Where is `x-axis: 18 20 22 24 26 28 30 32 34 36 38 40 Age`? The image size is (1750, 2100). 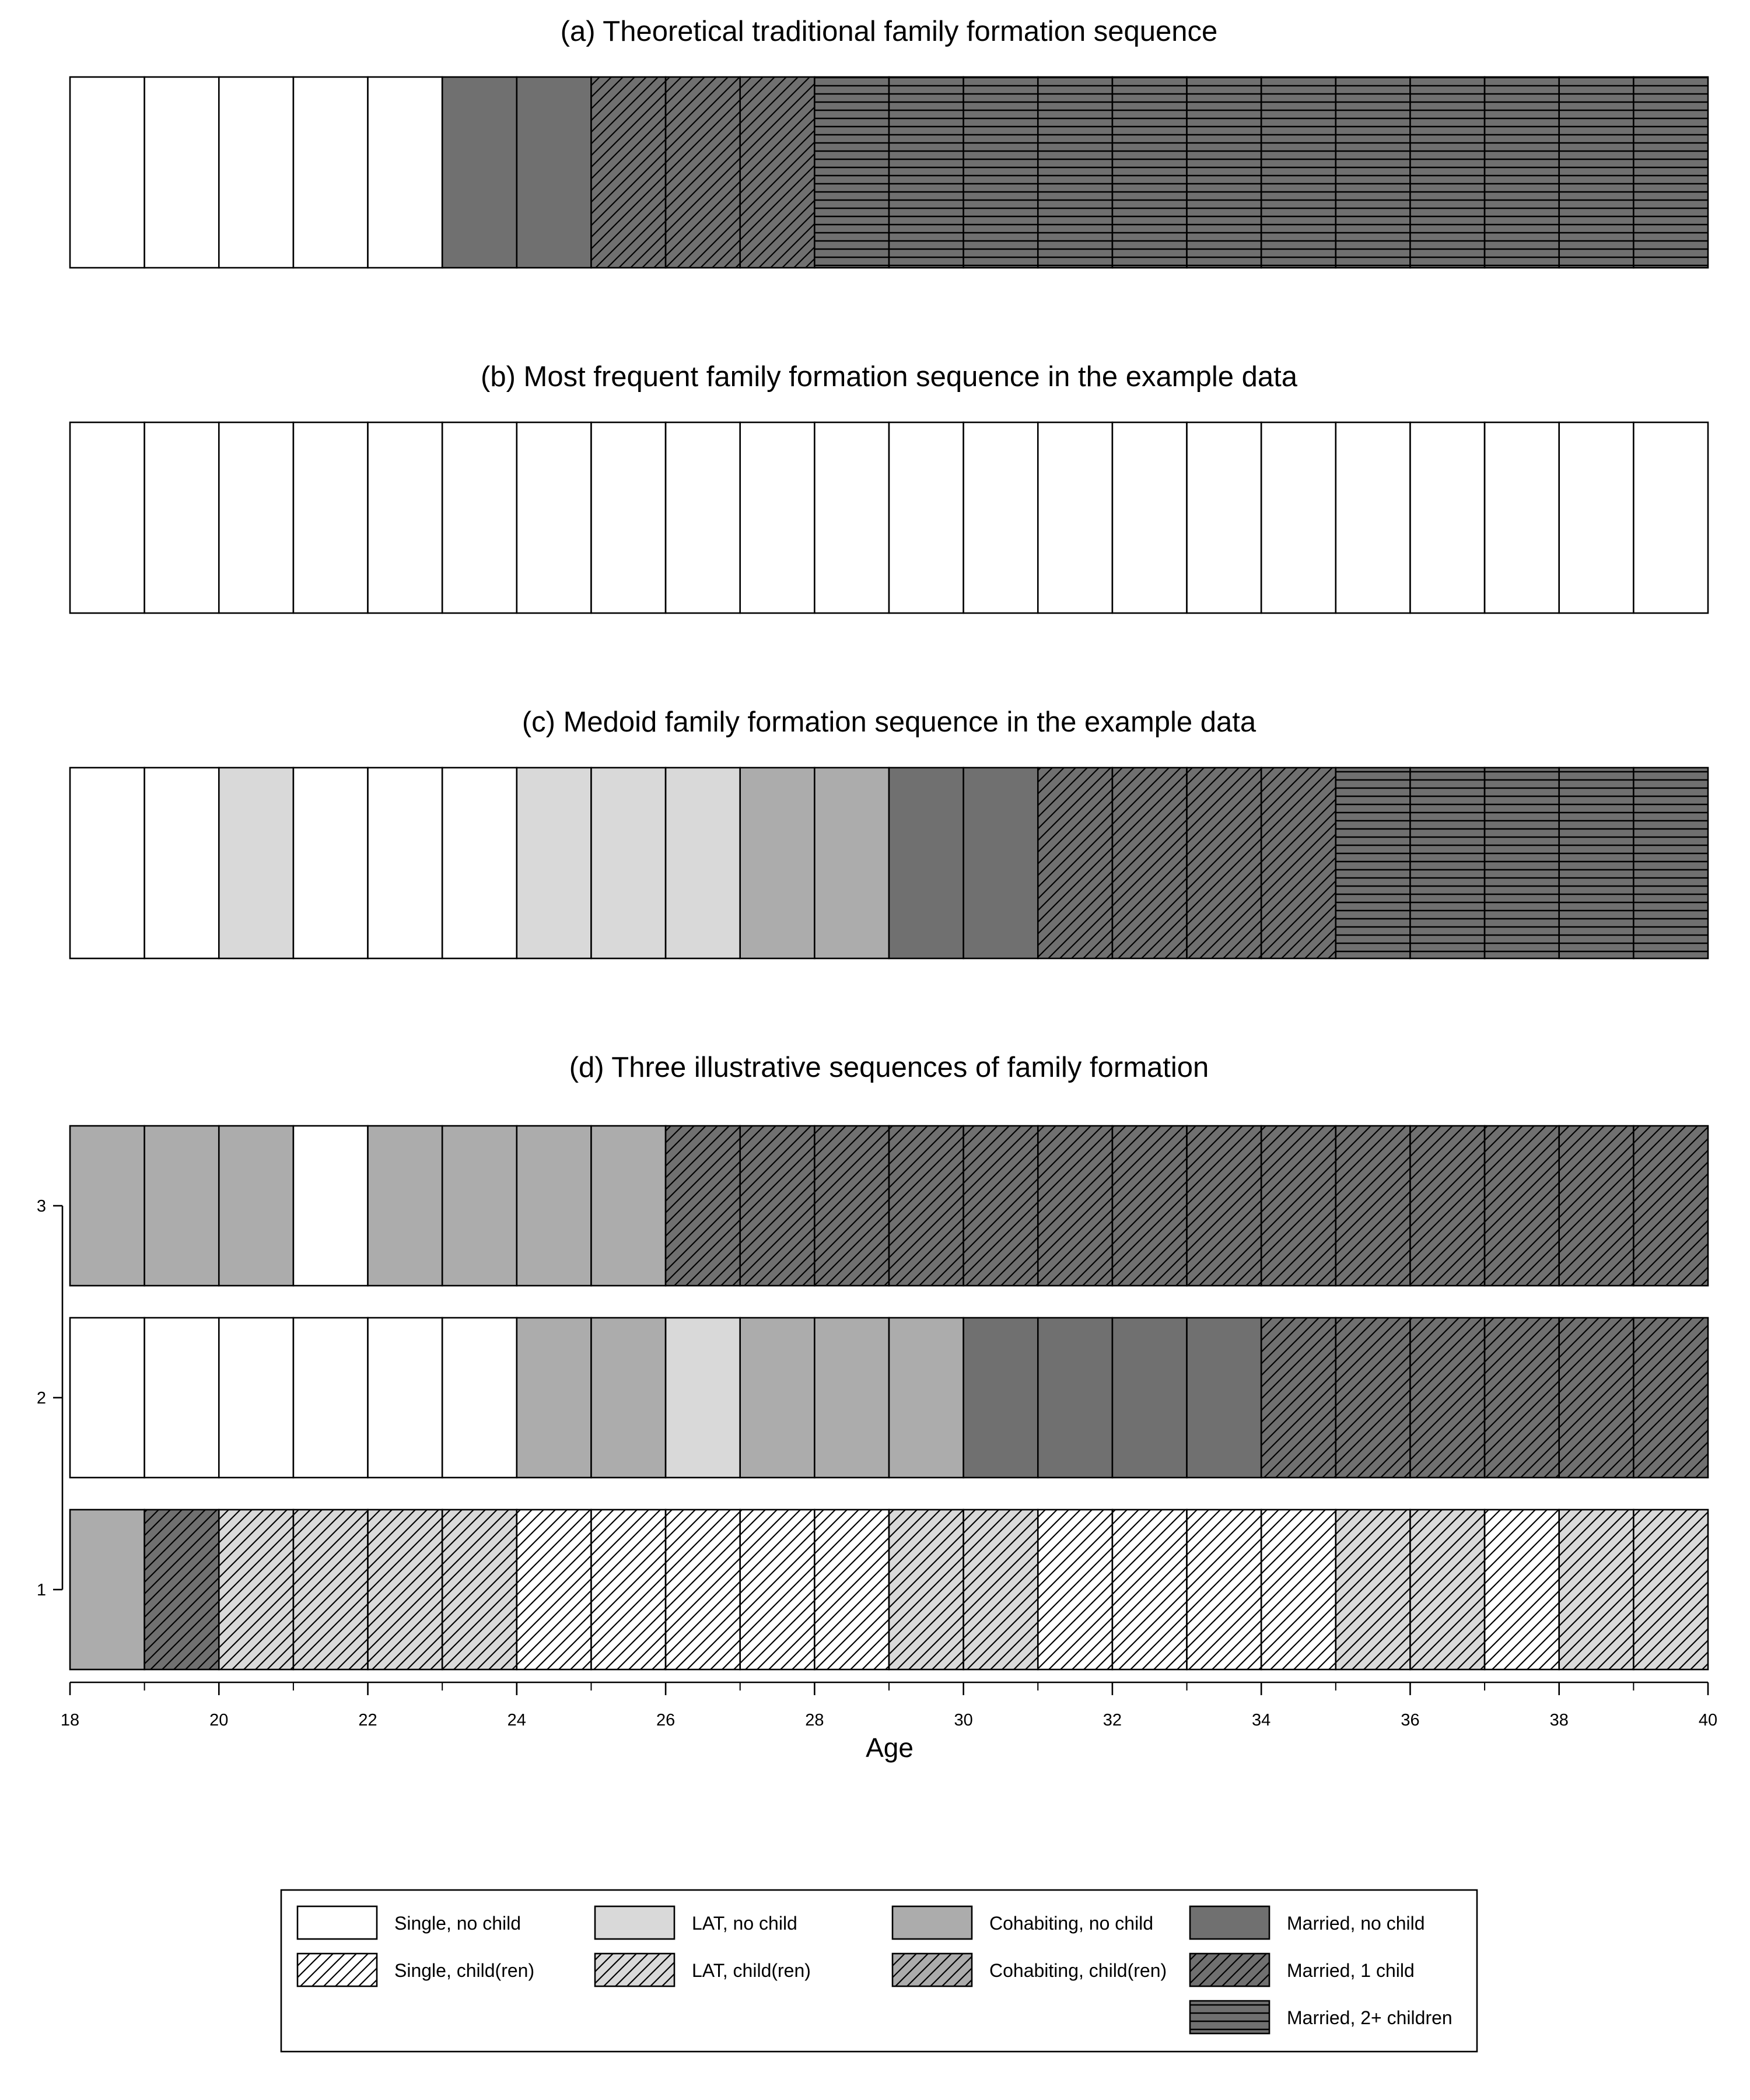
x-axis: 18 20 22 24 26 28 30 32 34 36 38 40 Age is located at coordinates (889, 1722).